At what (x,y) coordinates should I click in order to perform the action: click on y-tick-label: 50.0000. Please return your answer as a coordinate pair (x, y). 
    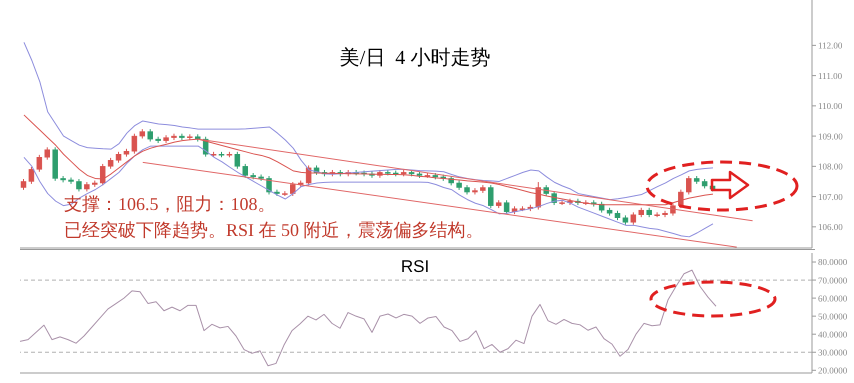
    Looking at the image, I should click on (833, 316).